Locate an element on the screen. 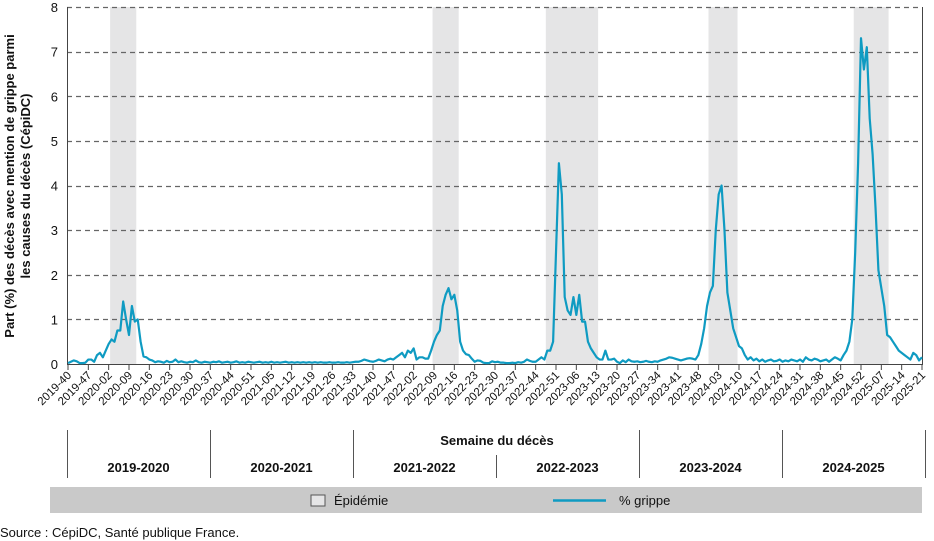  y-tick-label: 5 is located at coordinates (54, 141).